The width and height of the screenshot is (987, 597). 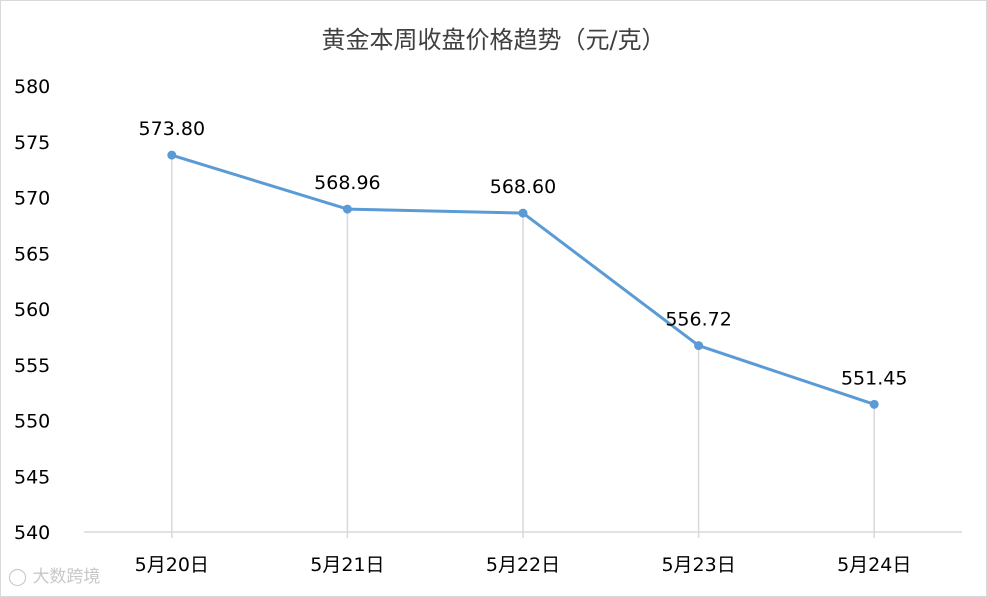 What do you see at coordinates (32, 477) in the screenshot?
I see `y-tick-label: 545` at bounding box center [32, 477].